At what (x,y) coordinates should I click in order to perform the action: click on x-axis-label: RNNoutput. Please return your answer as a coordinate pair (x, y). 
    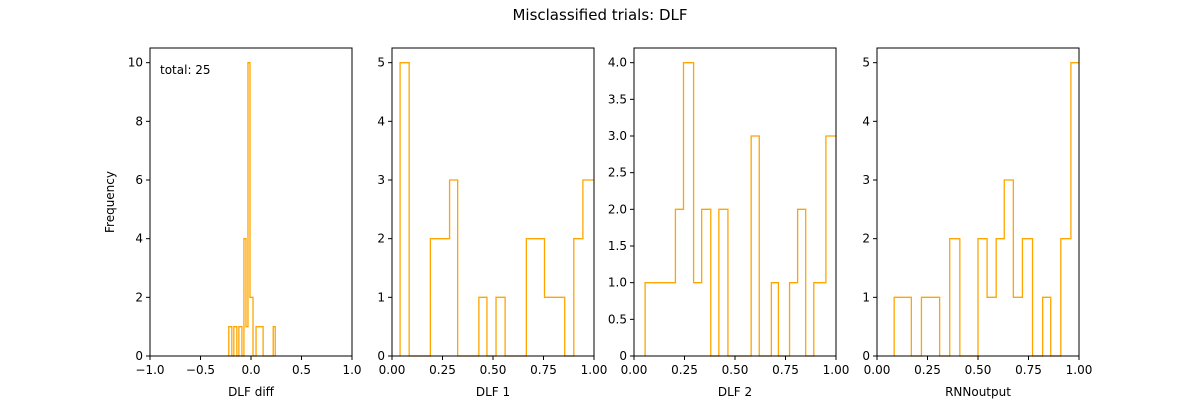
    Looking at the image, I should click on (978, 392).